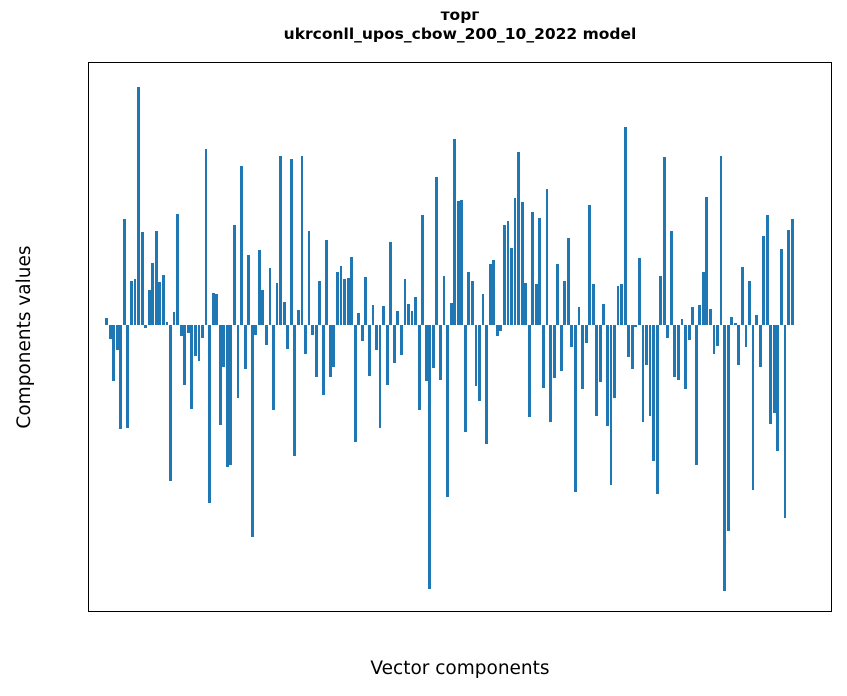 This screenshot has height=696, width=847. What do you see at coordinates (460, 668) in the screenshot?
I see `x-axis-label: Vector components` at bounding box center [460, 668].